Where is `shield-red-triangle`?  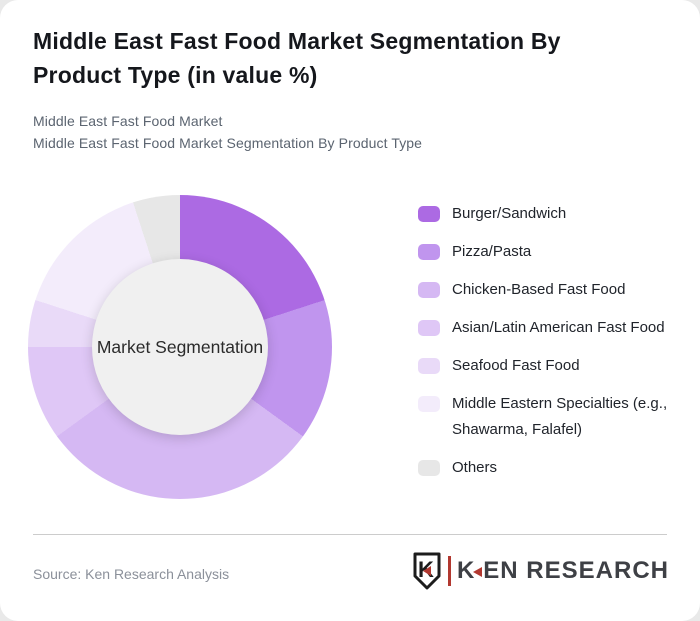 shield-red-triangle is located at coordinates (426, 571).